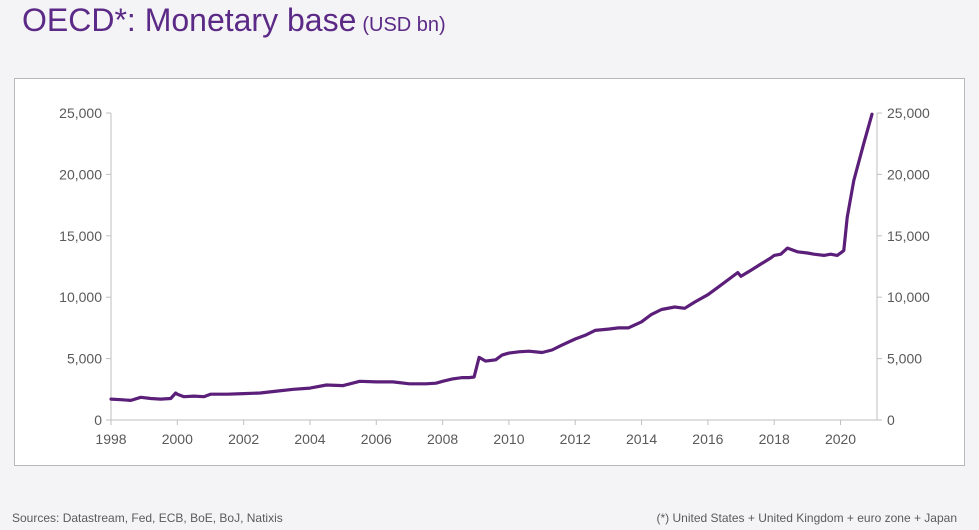 This screenshot has width=979, height=530. Describe the element at coordinates (80, 236) in the screenshot. I see `y-tick-label-left: 15,000` at that location.